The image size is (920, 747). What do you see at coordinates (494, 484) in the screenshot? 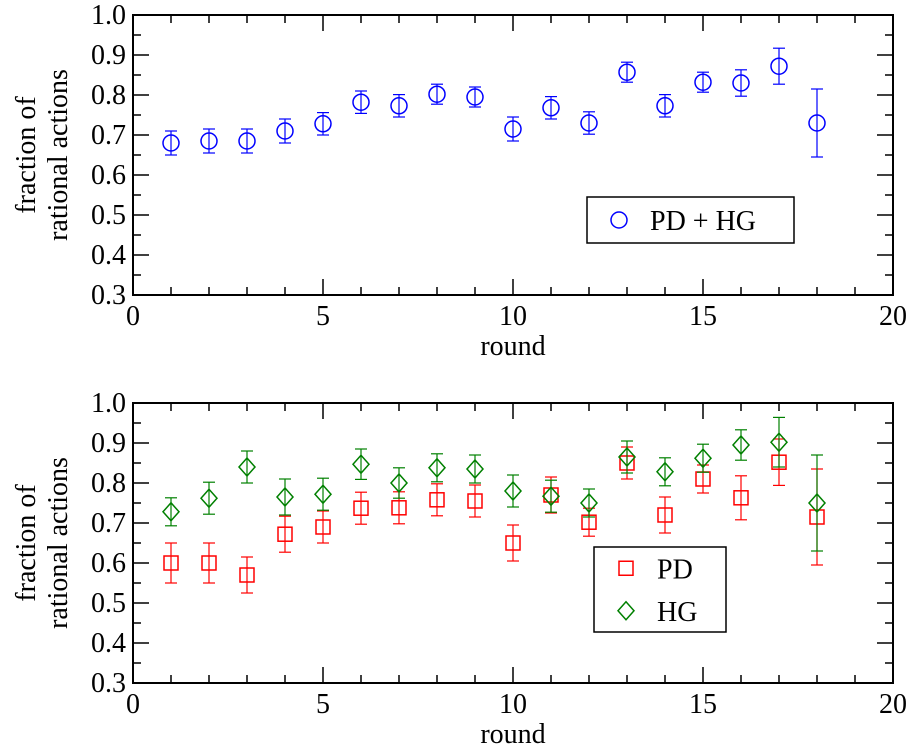
I see `series-hg` at bounding box center [494, 484].